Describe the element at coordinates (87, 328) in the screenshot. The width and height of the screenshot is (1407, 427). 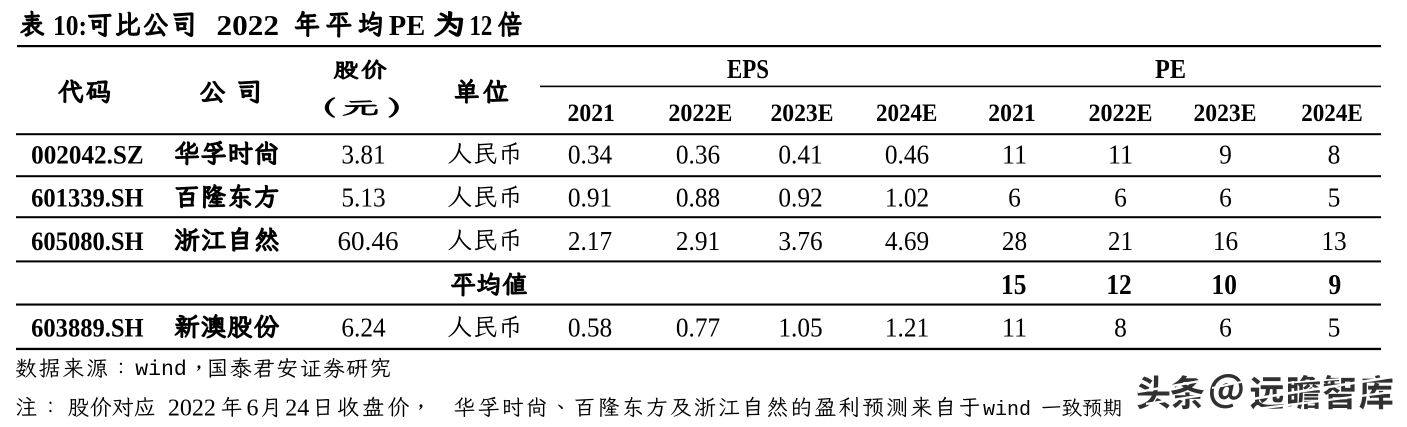
I see `svg-text: 603889.SH` at that location.